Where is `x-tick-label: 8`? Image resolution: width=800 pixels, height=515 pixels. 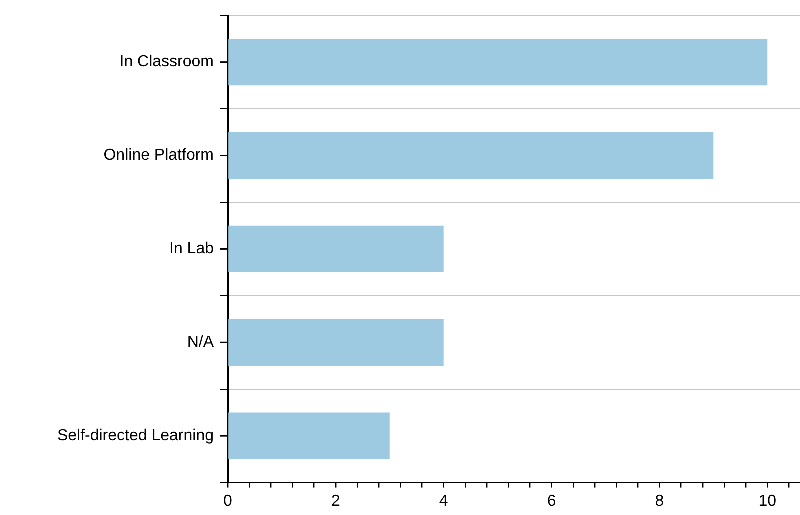
x-tick-label: 8 is located at coordinates (659, 501).